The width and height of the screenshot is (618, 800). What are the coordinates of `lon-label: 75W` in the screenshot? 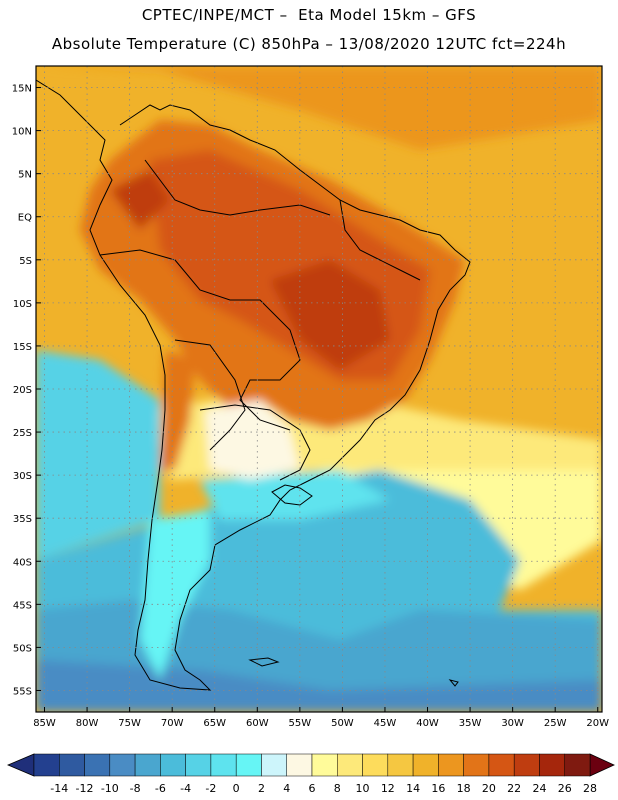 It's located at (129, 723).